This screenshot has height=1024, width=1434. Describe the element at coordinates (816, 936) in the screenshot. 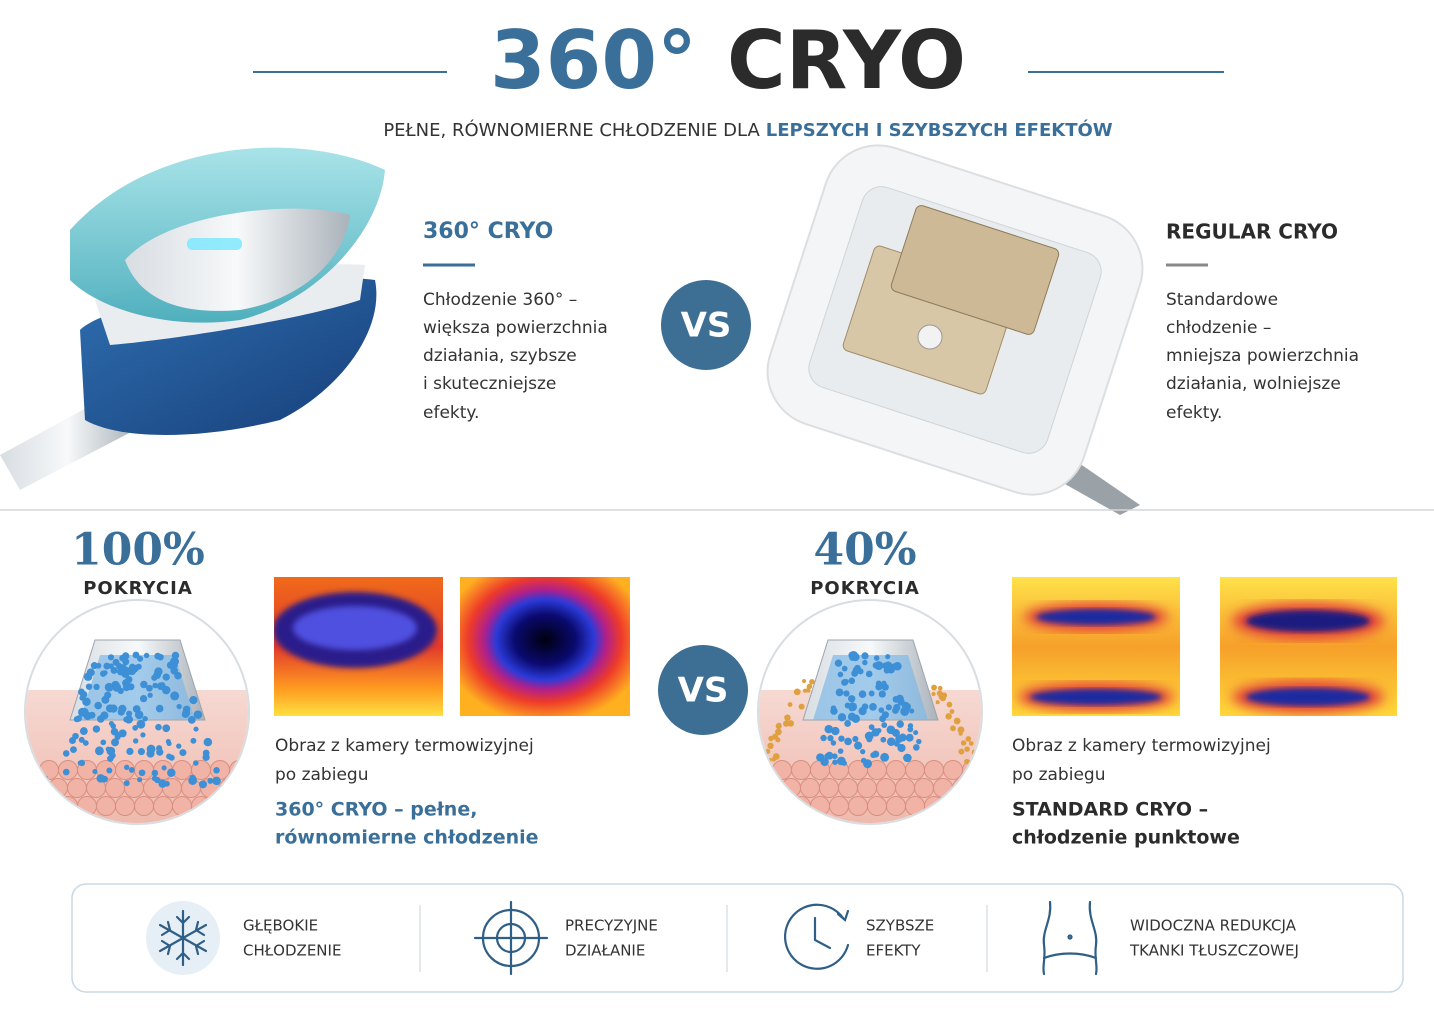

I see `icon-clock` at that location.